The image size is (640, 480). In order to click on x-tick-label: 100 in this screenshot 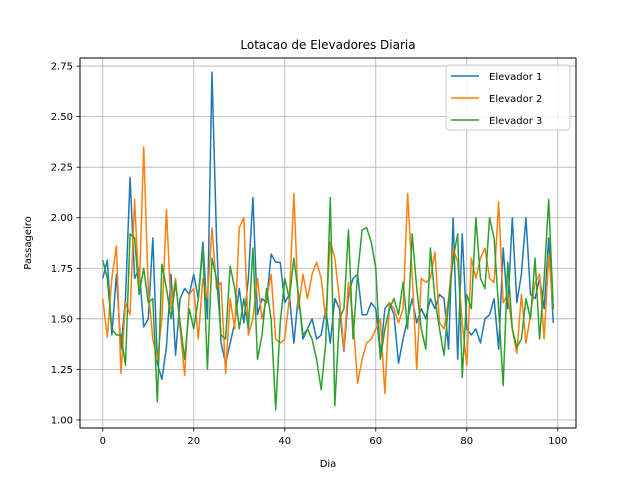, I will do `click(557, 441)`.